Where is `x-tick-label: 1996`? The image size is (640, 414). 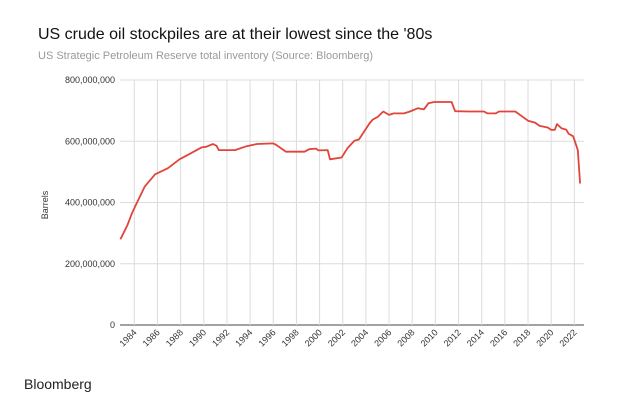 x-tick-label: 1996 is located at coordinates (266, 337).